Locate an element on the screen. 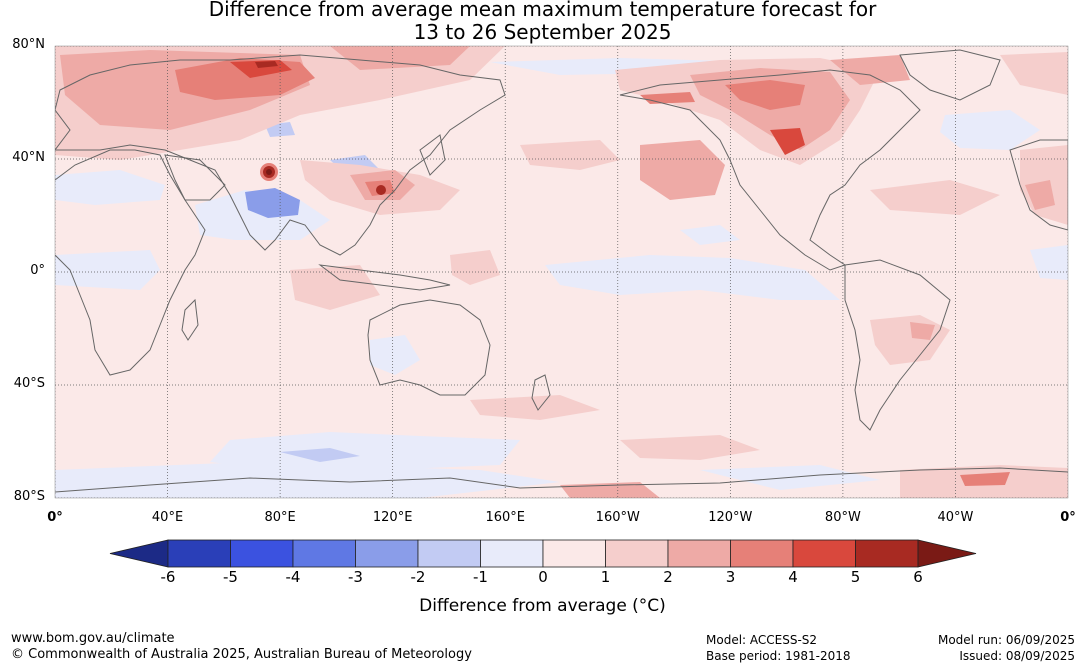  longitude-label: 120°E is located at coordinates (392, 517).